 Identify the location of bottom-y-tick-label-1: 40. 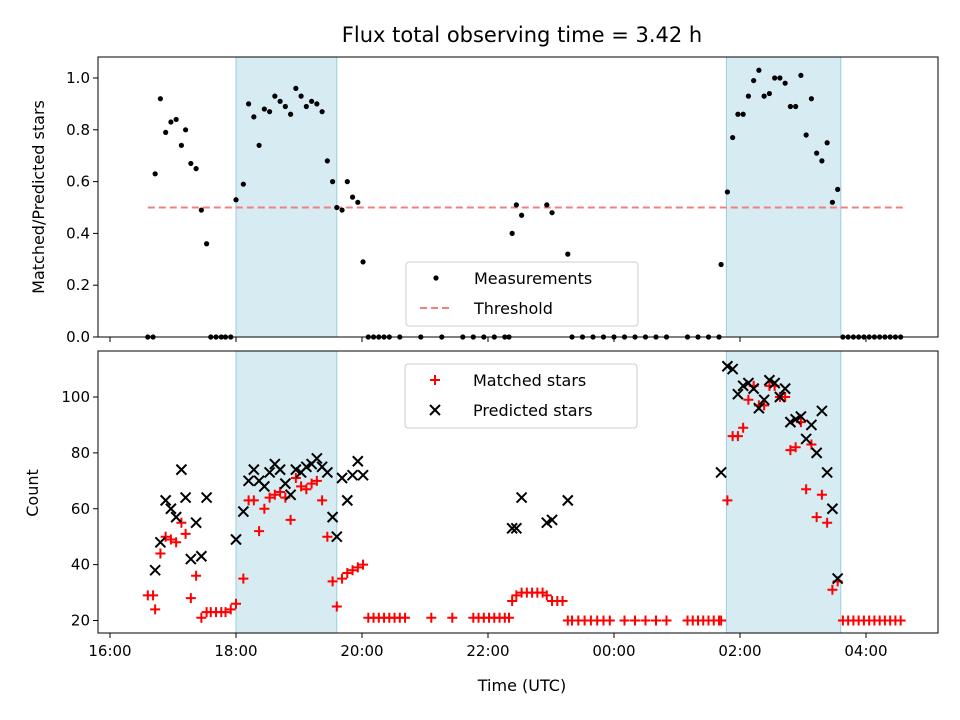
(80, 565).